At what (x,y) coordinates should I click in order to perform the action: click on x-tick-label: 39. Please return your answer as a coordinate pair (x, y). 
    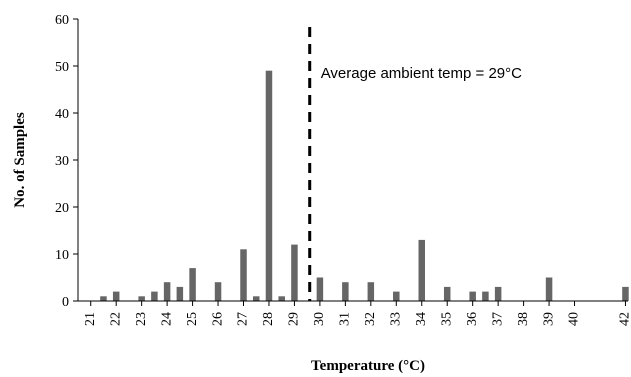
    Looking at the image, I should click on (548, 319).